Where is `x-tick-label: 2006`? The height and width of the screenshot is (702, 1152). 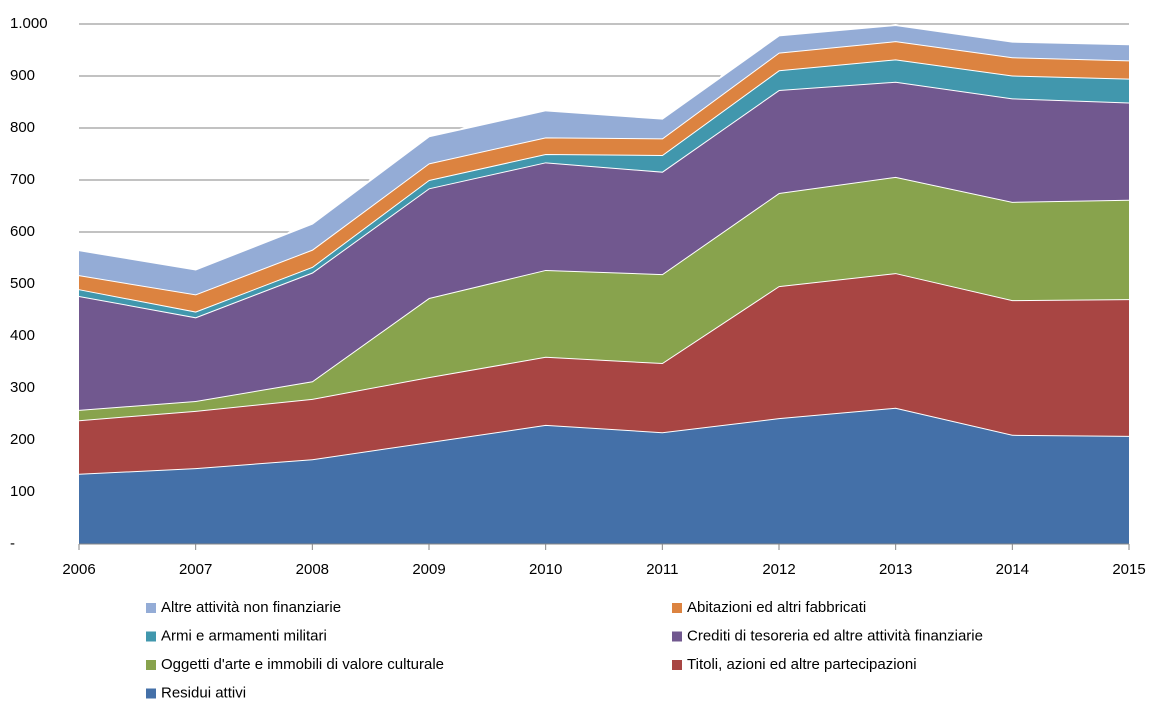
x-tick-label: 2006 is located at coordinates (78, 569).